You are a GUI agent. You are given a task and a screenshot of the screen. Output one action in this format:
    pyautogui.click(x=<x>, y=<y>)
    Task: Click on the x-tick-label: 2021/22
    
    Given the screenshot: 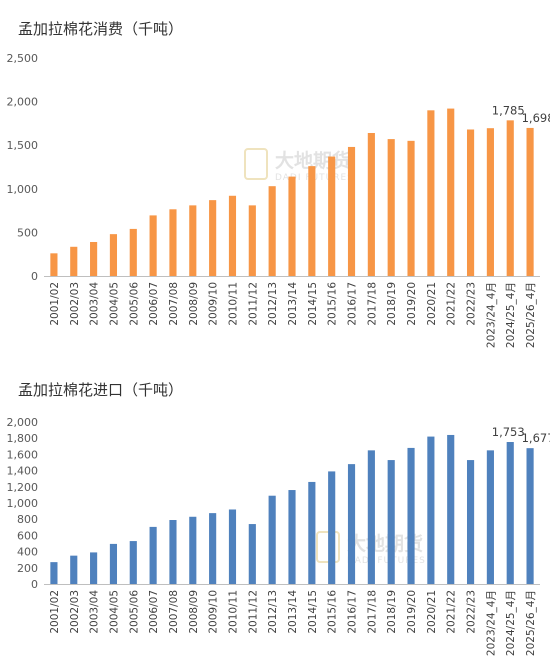 What is the action you would take?
    pyautogui.click(x=452, y=612)
    